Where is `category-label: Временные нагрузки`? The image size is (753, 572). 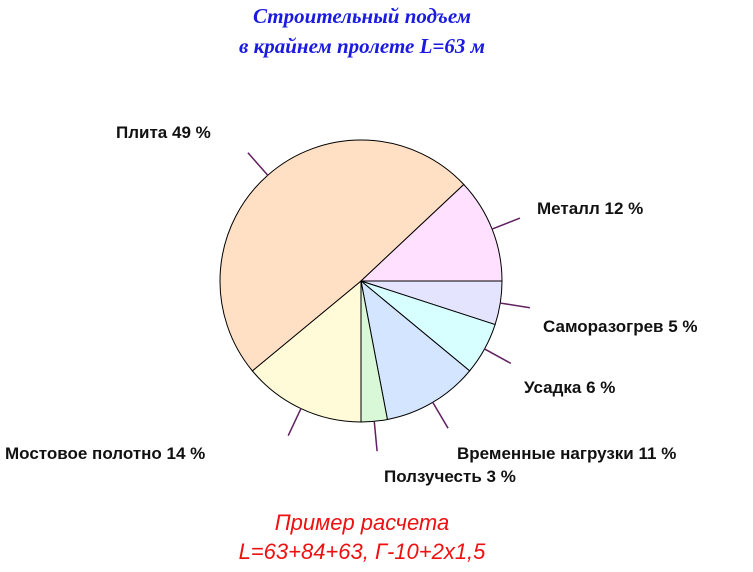
category-label: Временные нагрузки is located at coordinates (545, 453).